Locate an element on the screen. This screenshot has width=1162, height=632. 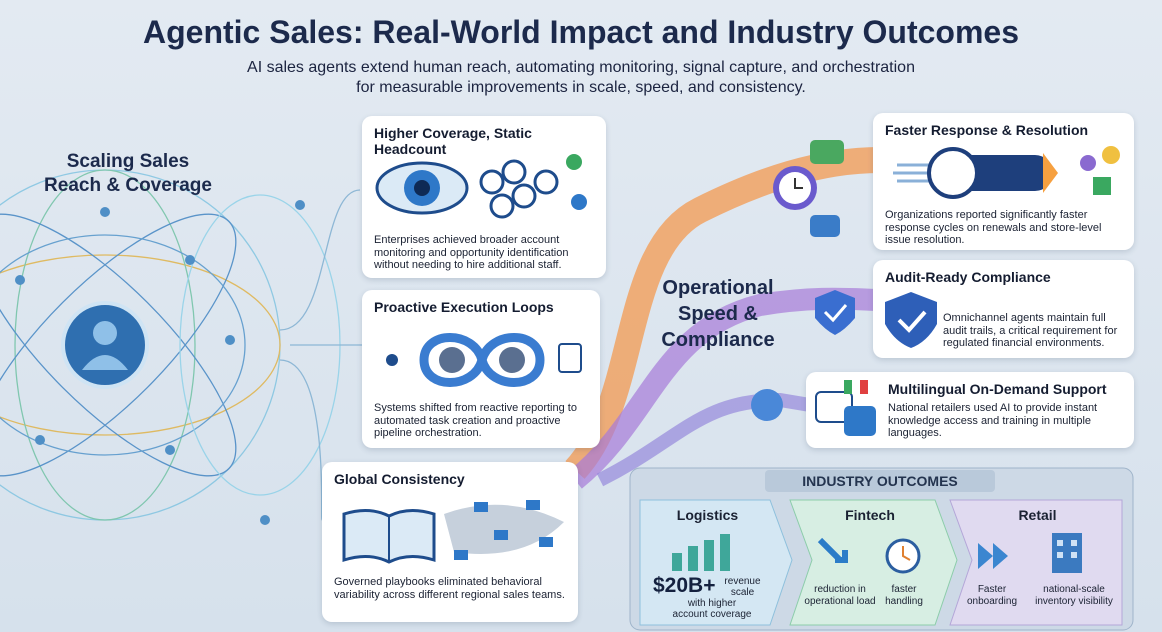
sector-caption: with higher account coverage is located at coordinates (712, 609).